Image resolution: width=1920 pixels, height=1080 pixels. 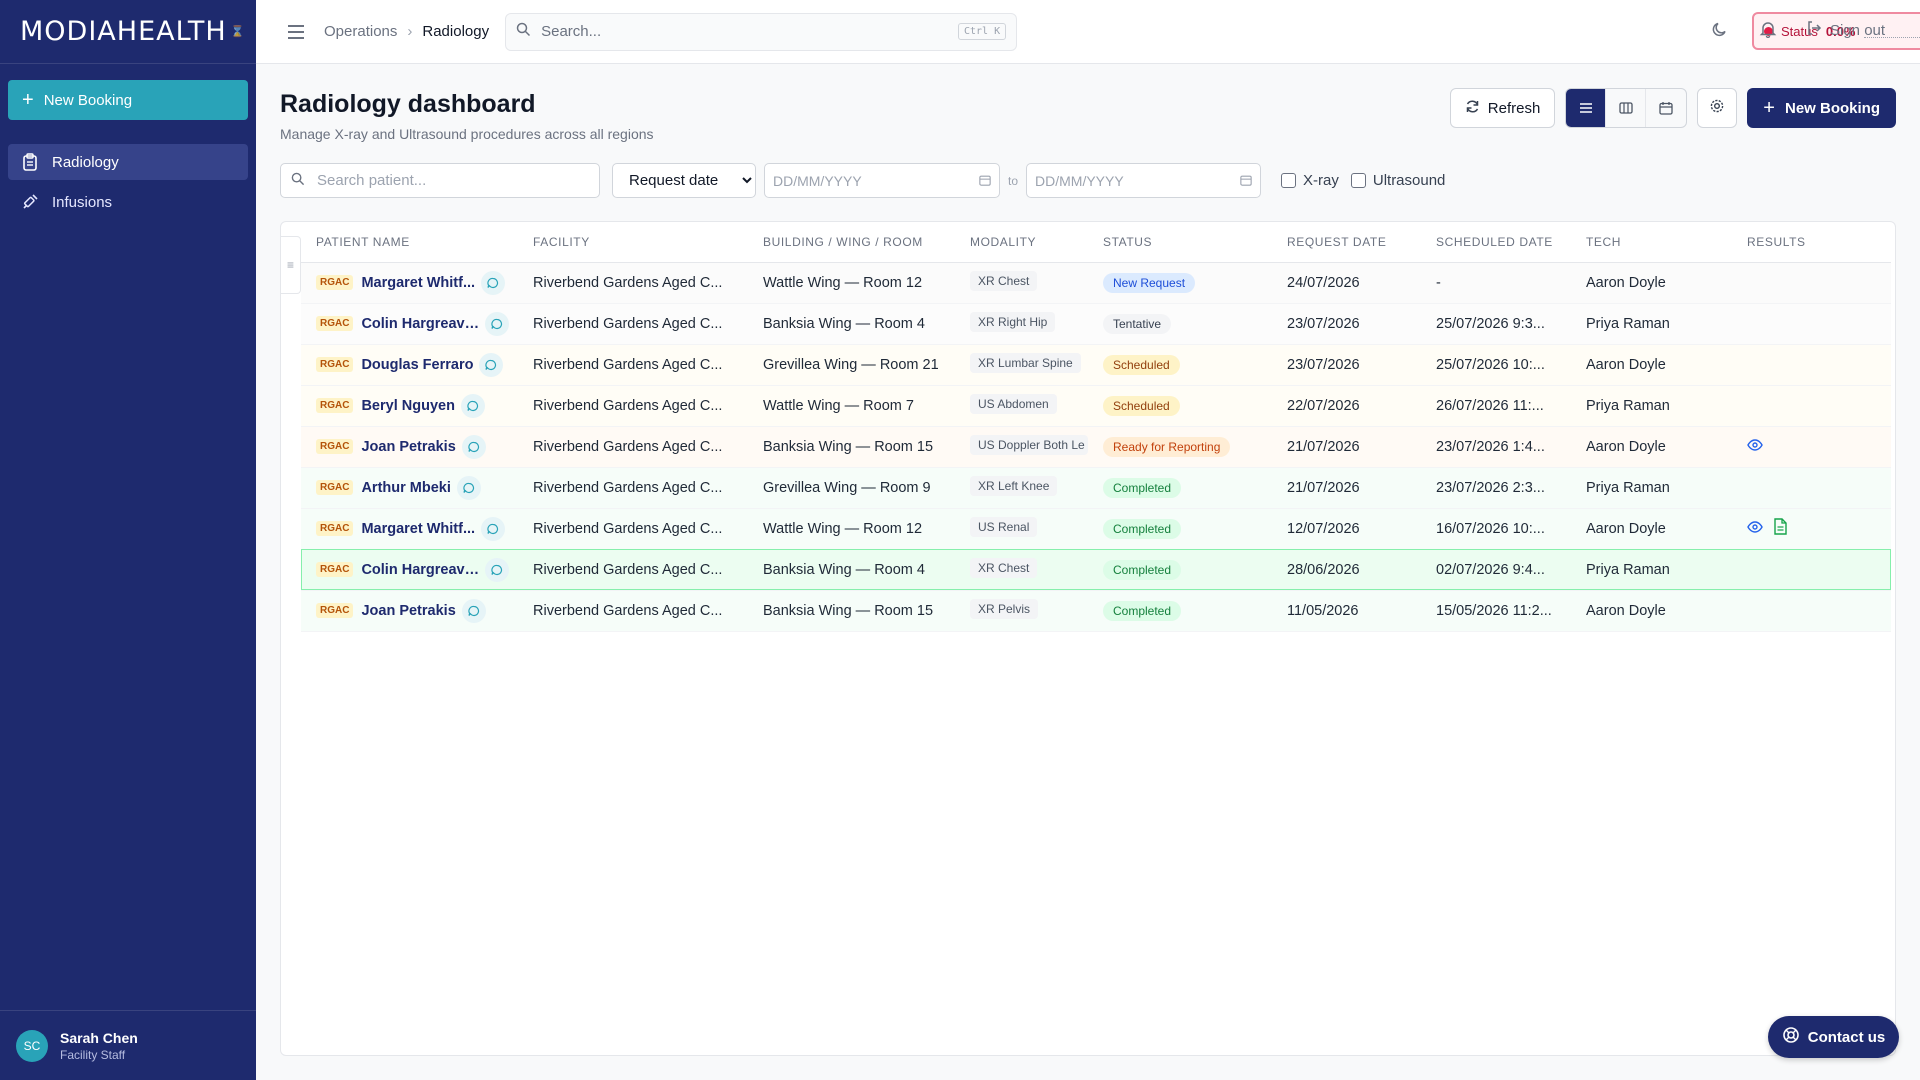 What do you see at coordinates (1361, 242) in the screenshot?
I see `column-header: REQUEST DATE` at bounding box center [1361, 242].